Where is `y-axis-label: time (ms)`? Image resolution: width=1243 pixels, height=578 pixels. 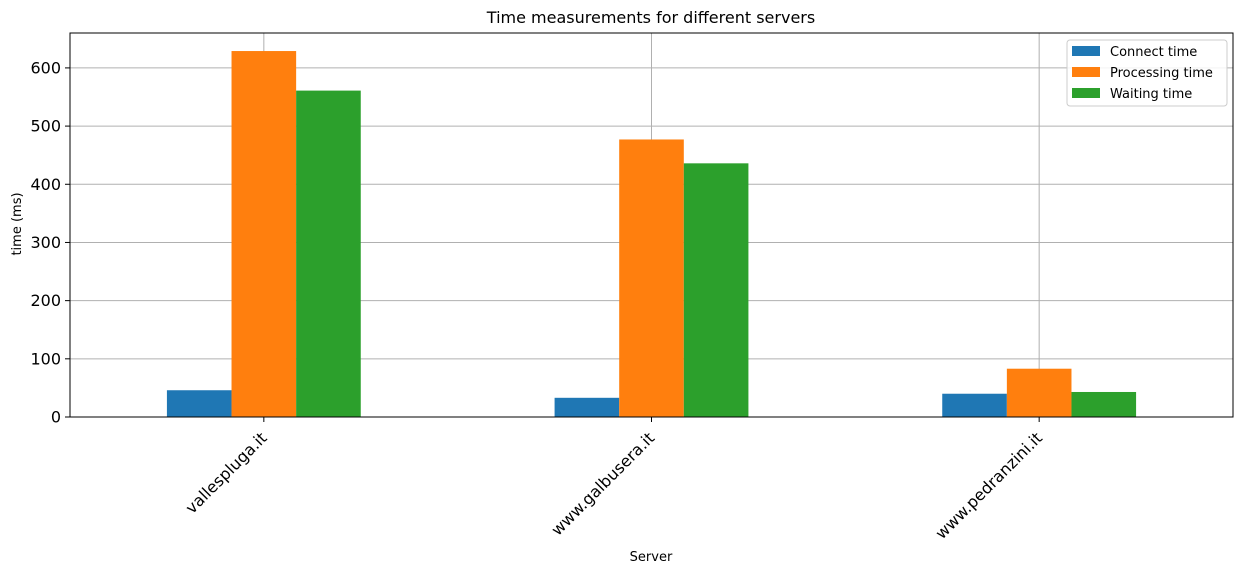 y-axis-label: time (ms) is located at coordinates (17, 223).